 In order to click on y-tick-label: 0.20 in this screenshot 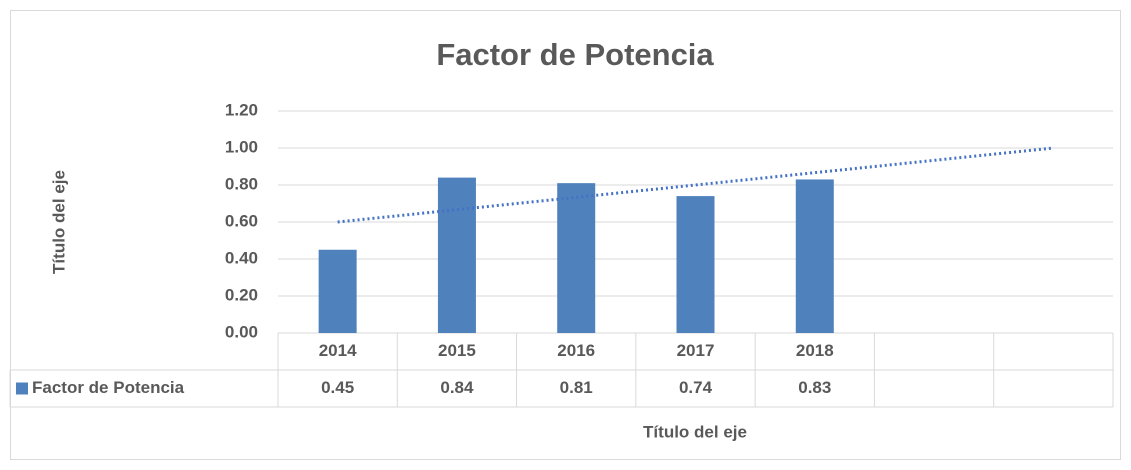, I will do `click(241, 294)`.